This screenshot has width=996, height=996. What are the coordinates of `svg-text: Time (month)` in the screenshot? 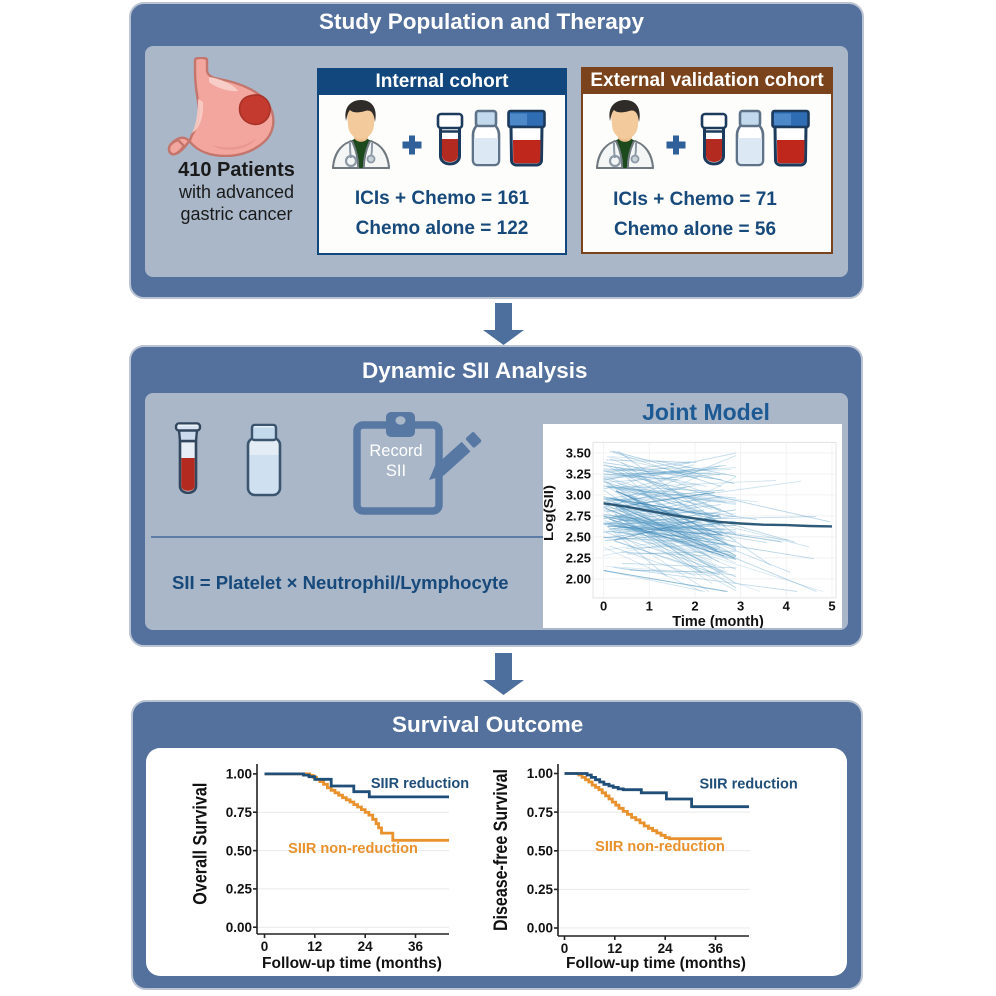 It's located at (718, 621).